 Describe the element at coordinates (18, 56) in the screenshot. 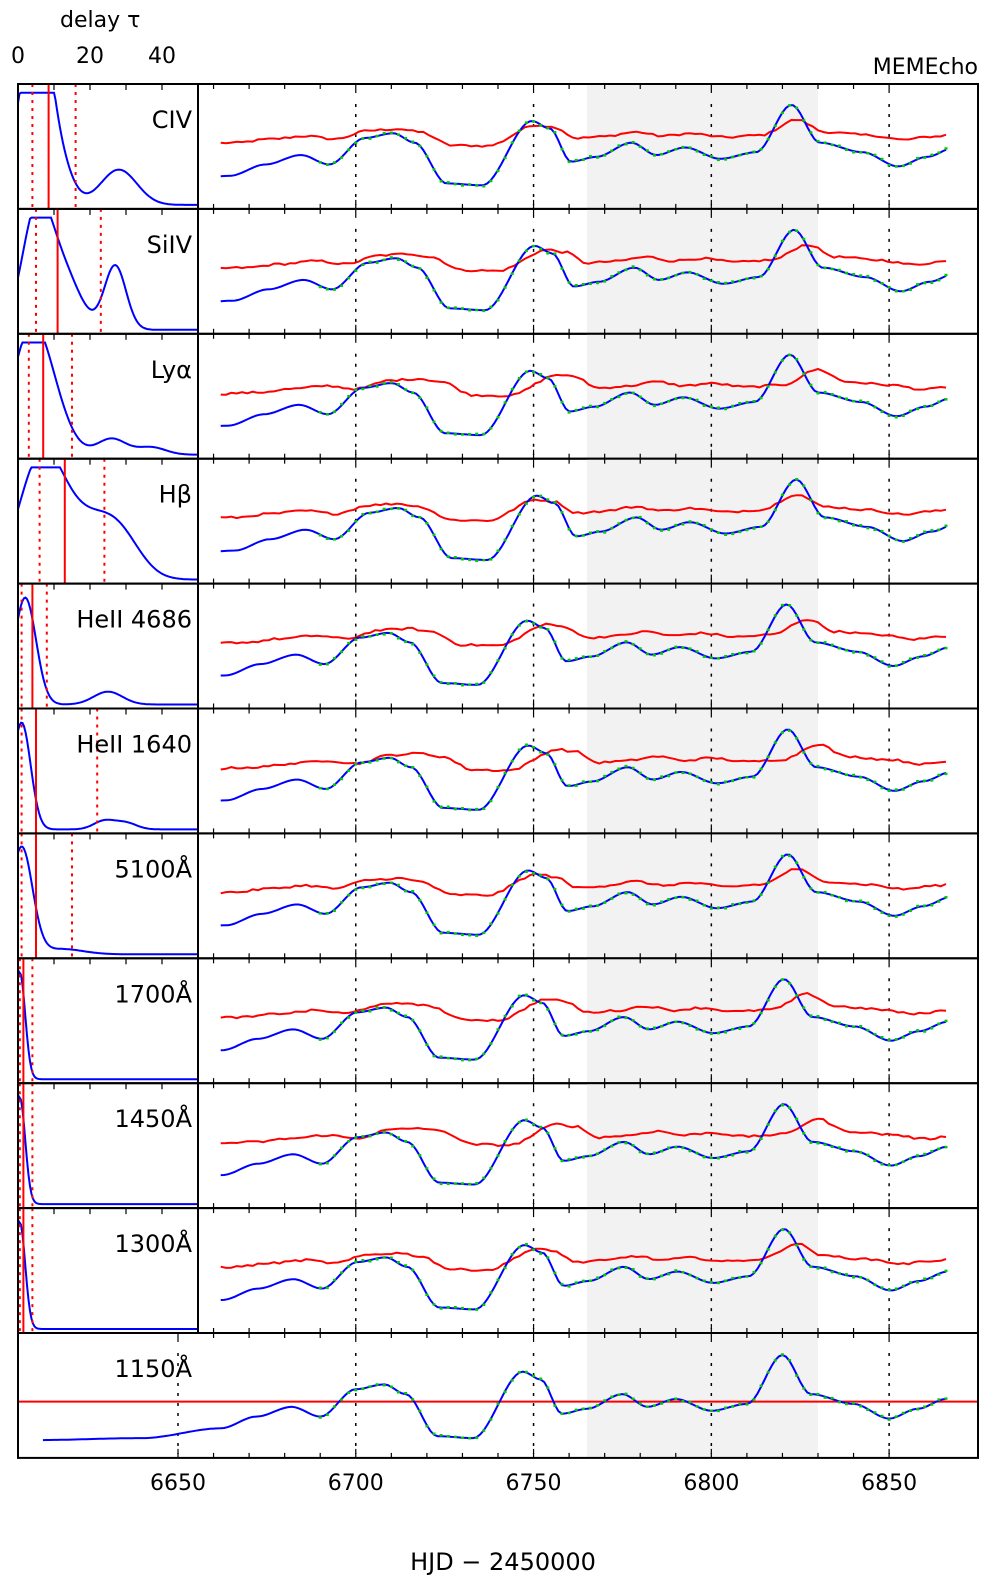

I see `delay-tick-label: 0` at that location.